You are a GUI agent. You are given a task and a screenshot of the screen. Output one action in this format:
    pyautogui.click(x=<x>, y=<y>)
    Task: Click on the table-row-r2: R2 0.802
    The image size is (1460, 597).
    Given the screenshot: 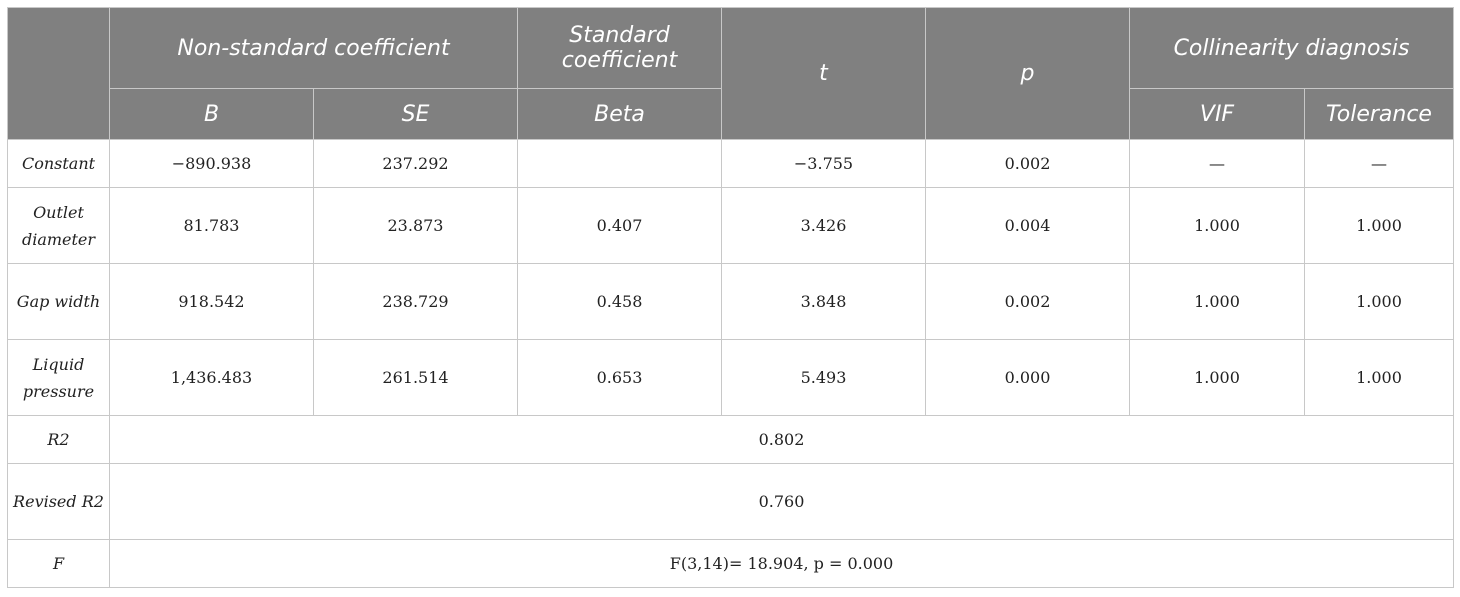 What is the action you would take?
    pyautogui.click(x=731, y=439)
    